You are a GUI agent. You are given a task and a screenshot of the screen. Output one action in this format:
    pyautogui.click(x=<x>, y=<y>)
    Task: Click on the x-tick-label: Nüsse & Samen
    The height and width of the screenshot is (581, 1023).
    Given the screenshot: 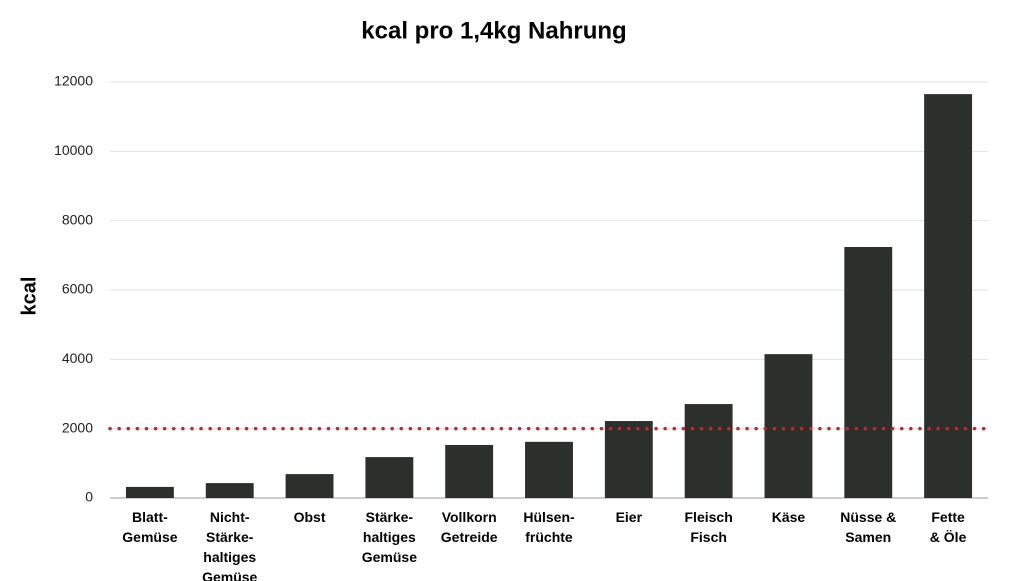 What is the action you would take?
    pyautogui.click(x=868, y=527)
    